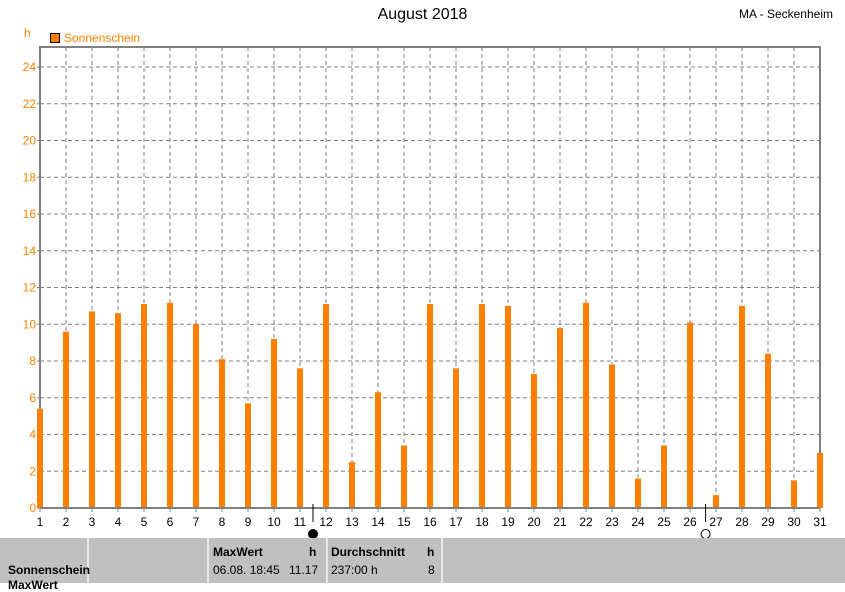 The height and width of the screenshot is (592, 845). Describe the element at coordinates (222, 522) in the screenshot. I see `x-tick-label: 8` at that location.